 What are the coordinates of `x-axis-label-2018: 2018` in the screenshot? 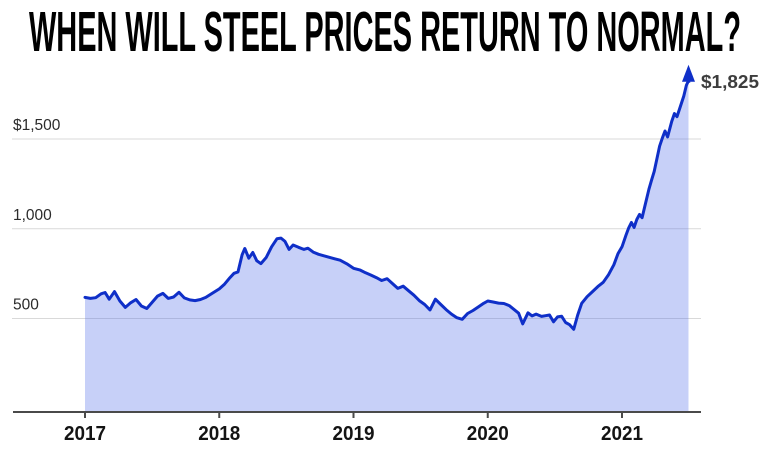 It's located at (219, 434).